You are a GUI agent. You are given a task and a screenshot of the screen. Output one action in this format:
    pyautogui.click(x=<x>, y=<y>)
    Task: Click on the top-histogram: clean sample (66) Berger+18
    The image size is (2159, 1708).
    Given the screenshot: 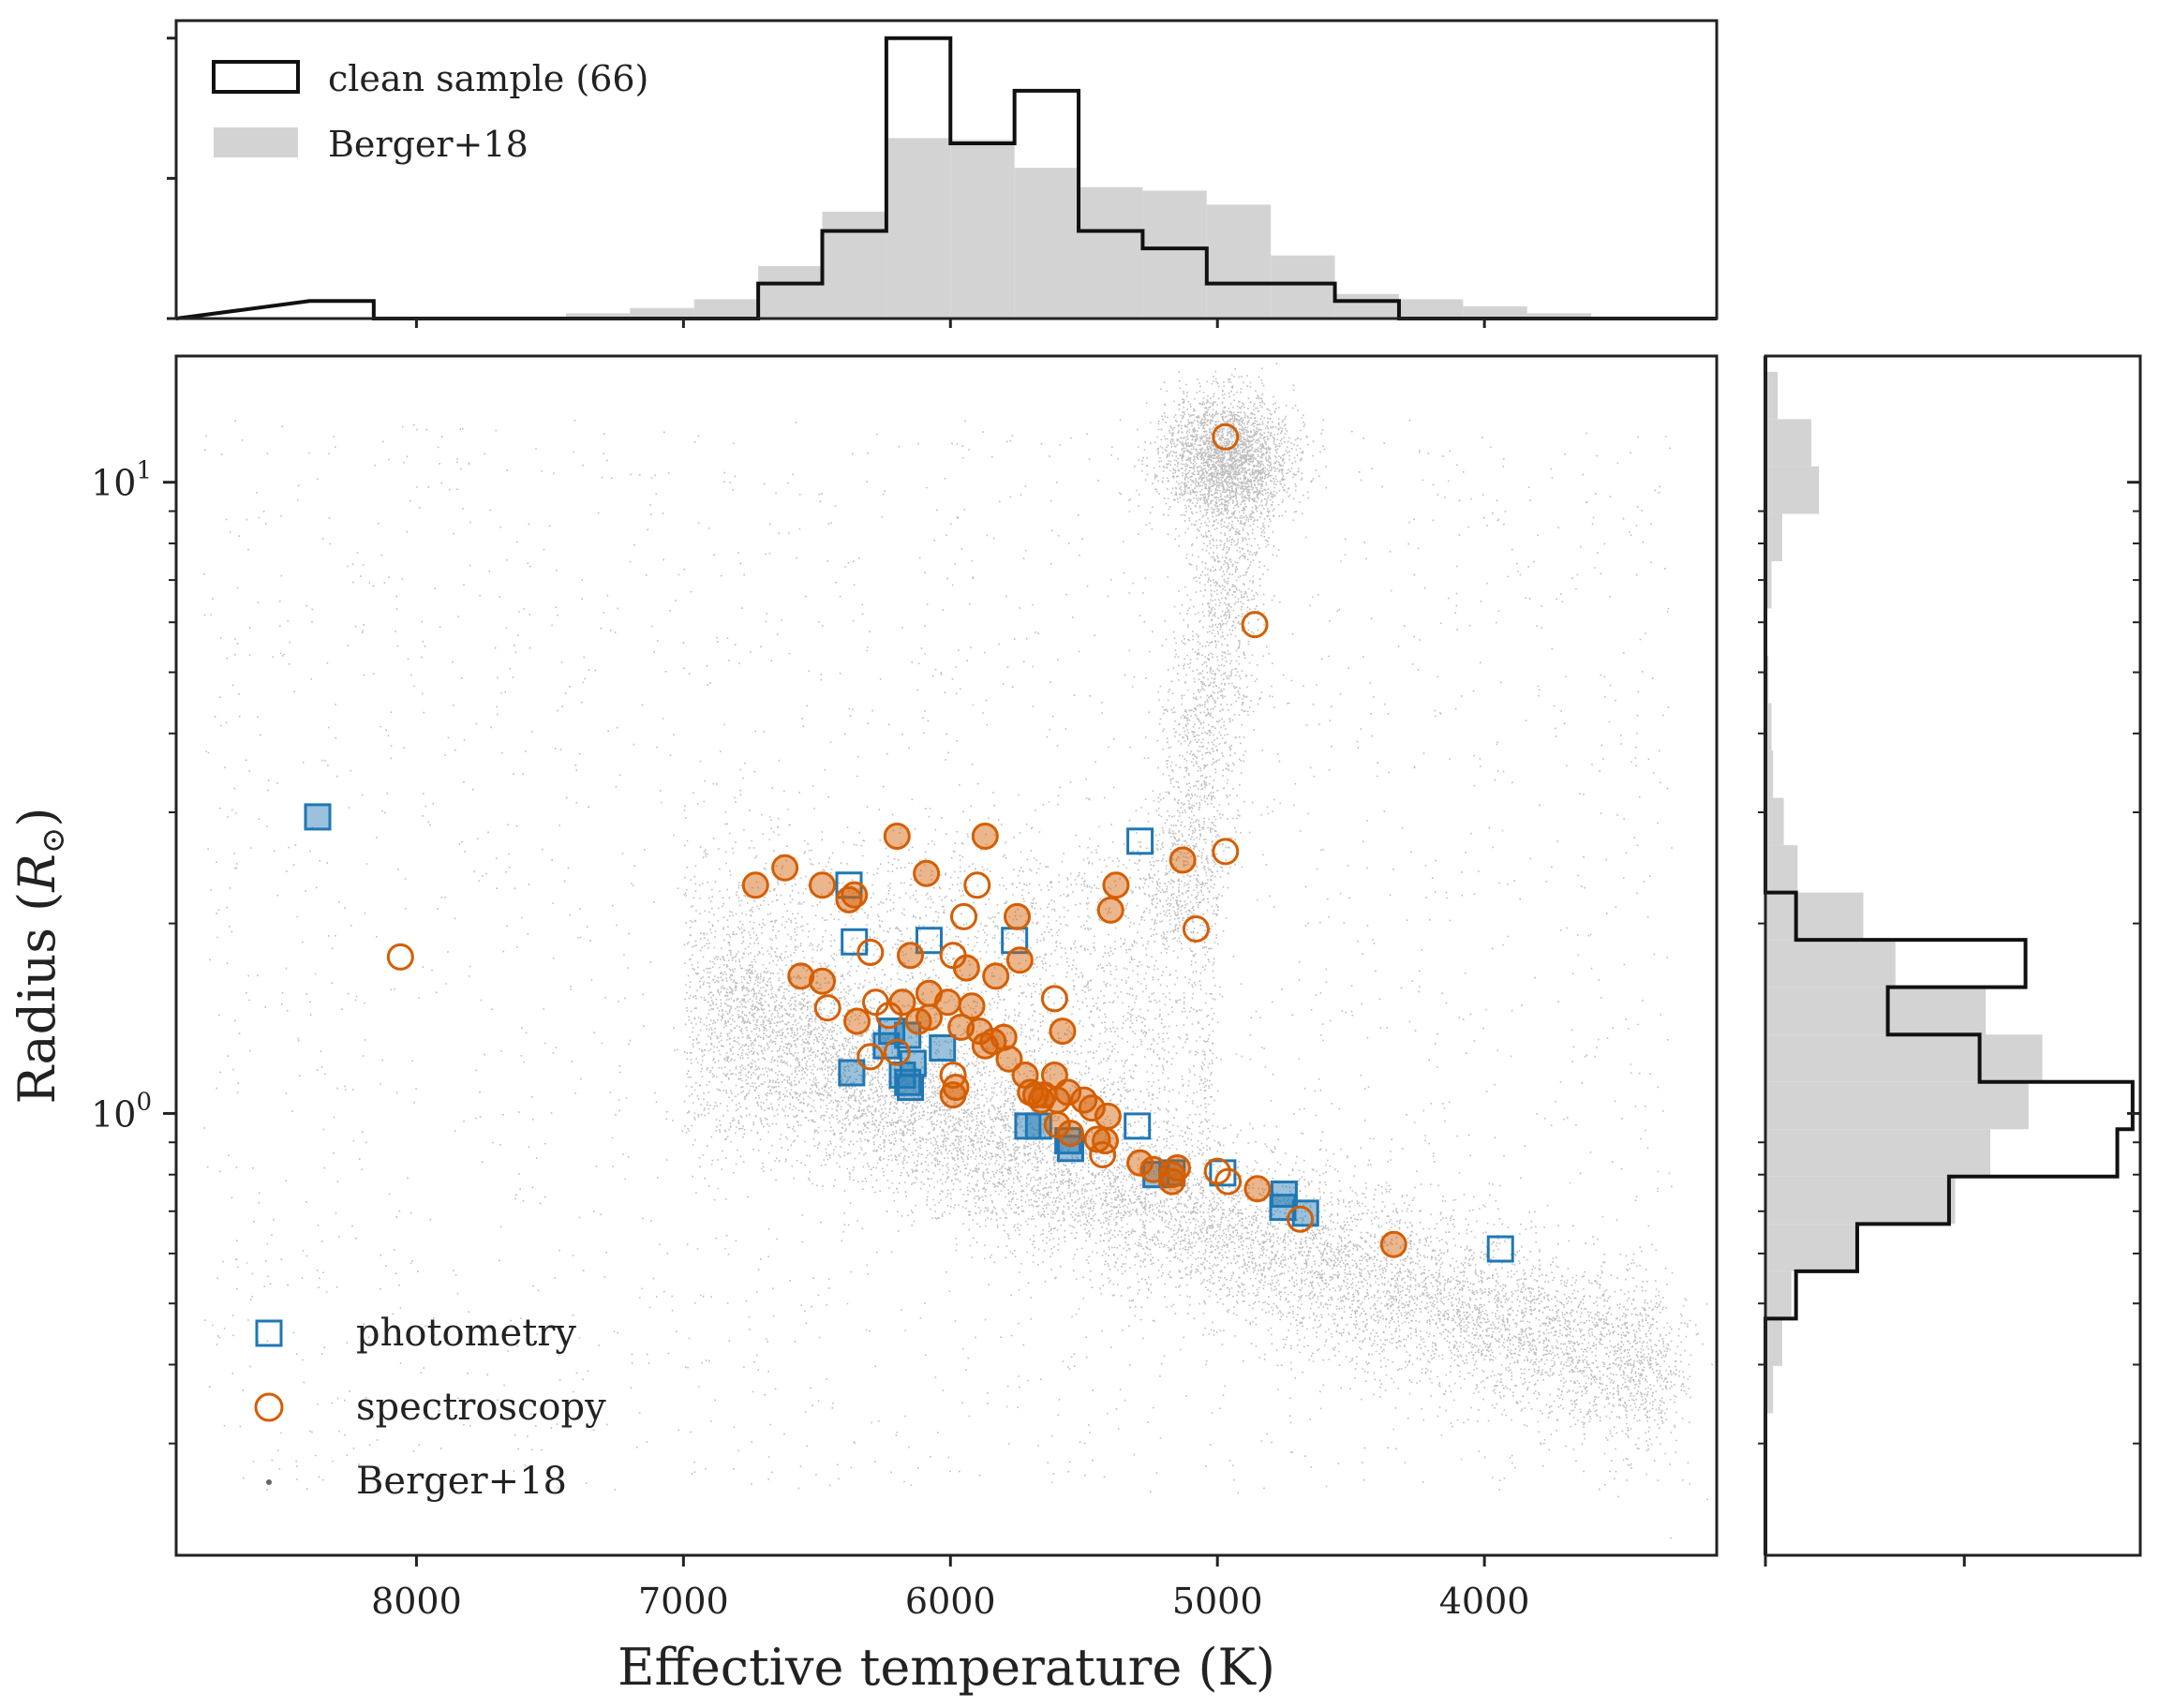 What is the action you would take?
    pyautogui.click(x=943, y=173)
    